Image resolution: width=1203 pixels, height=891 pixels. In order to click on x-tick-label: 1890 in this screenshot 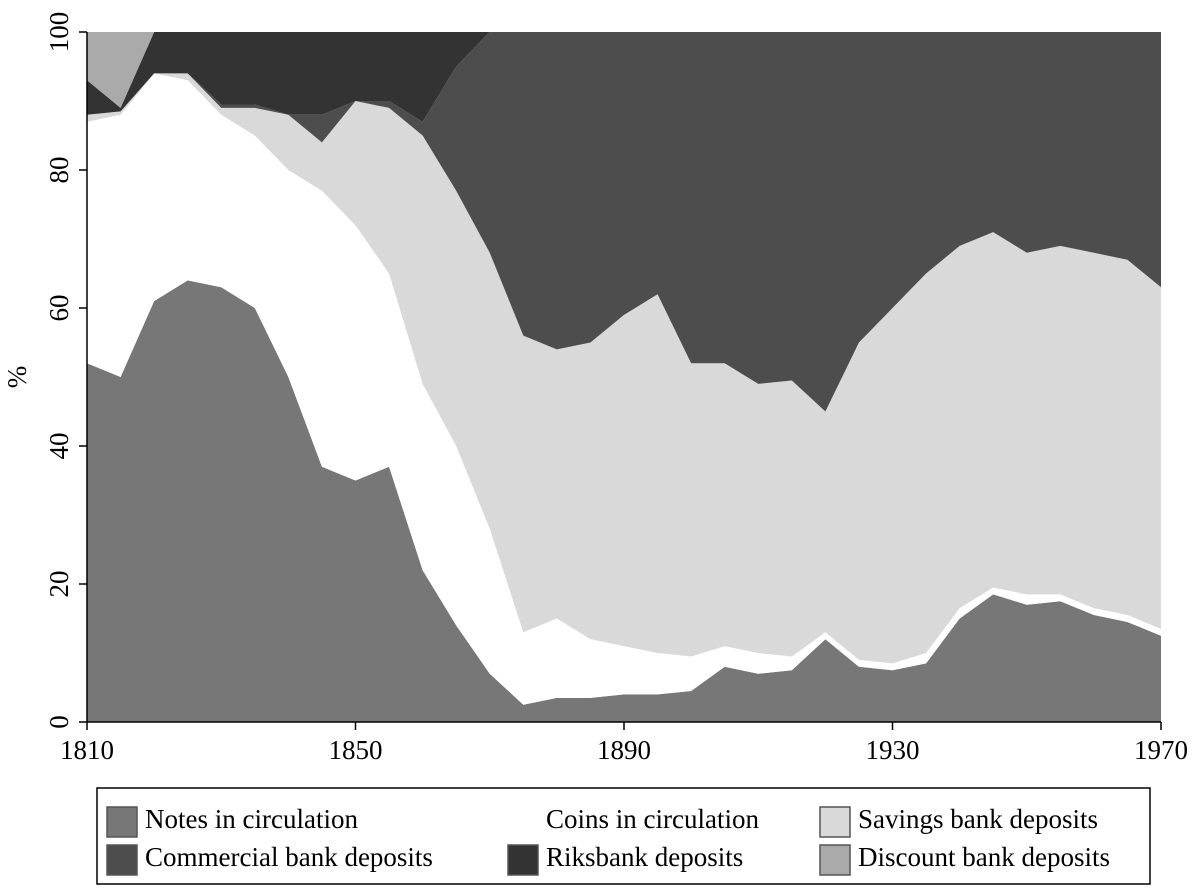, I will do `click(624, 750)`.